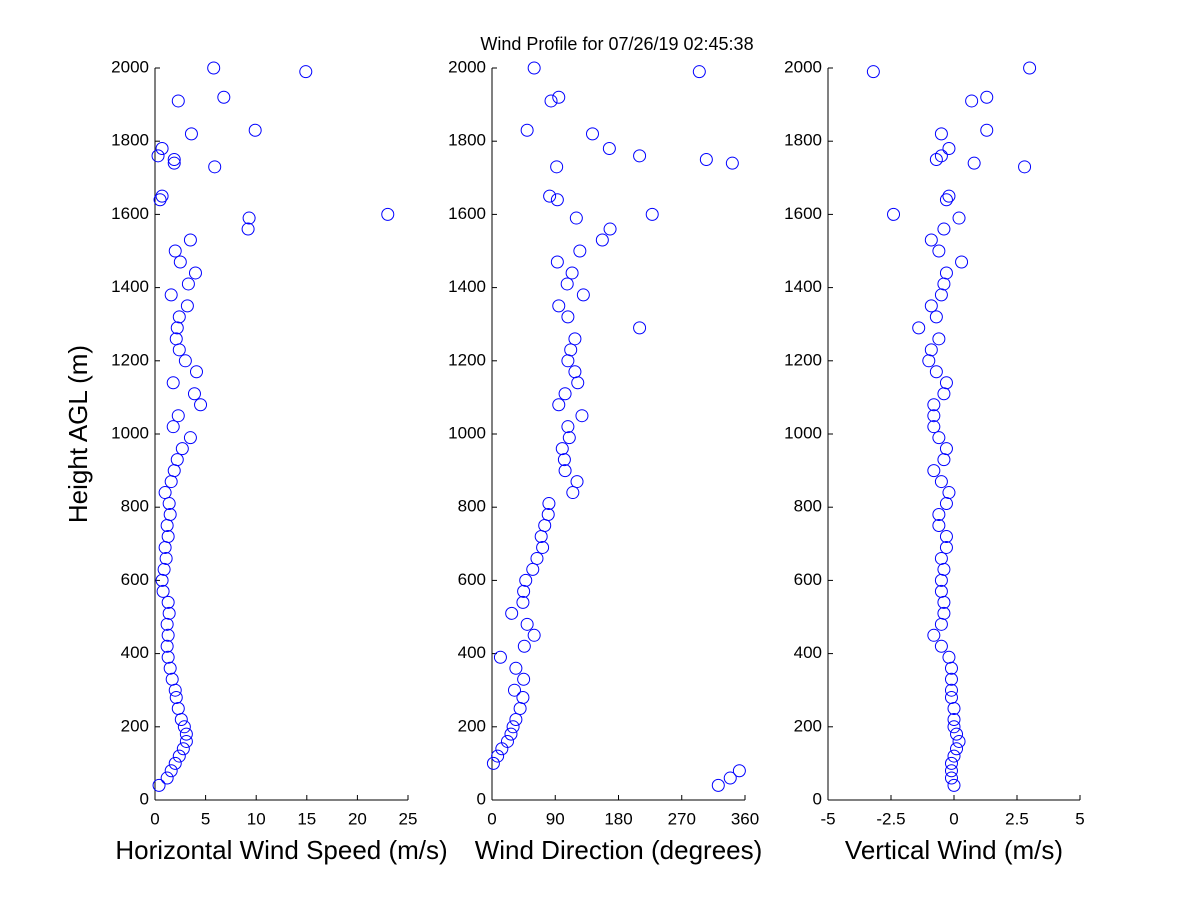 The height and width of the screenshot is (900, 1200). Describe the element at coordinates (281, 850) in the screenshot. I see `x-axis-label: Horizontal Wind Speed (m/s)` at that location.